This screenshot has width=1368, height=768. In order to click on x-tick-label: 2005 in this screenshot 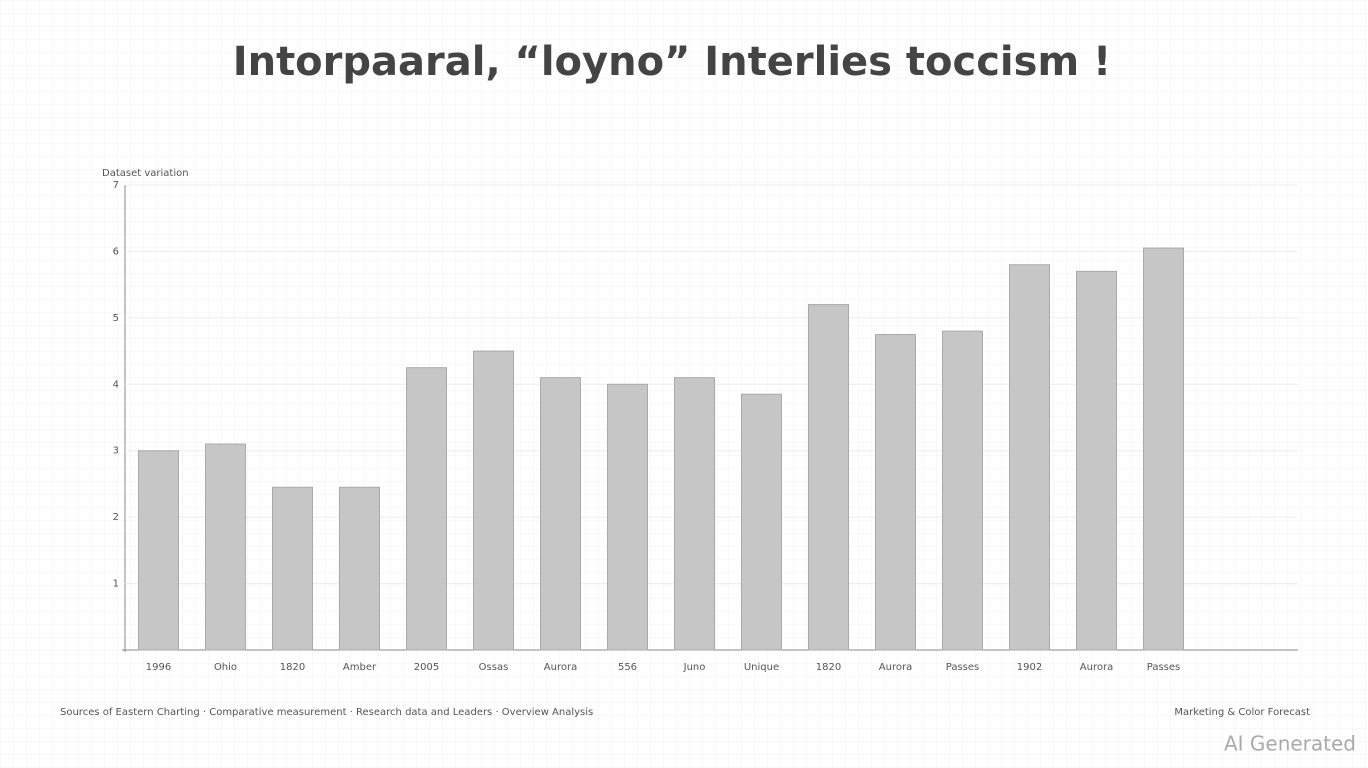, I will do `click(426, 667)`.